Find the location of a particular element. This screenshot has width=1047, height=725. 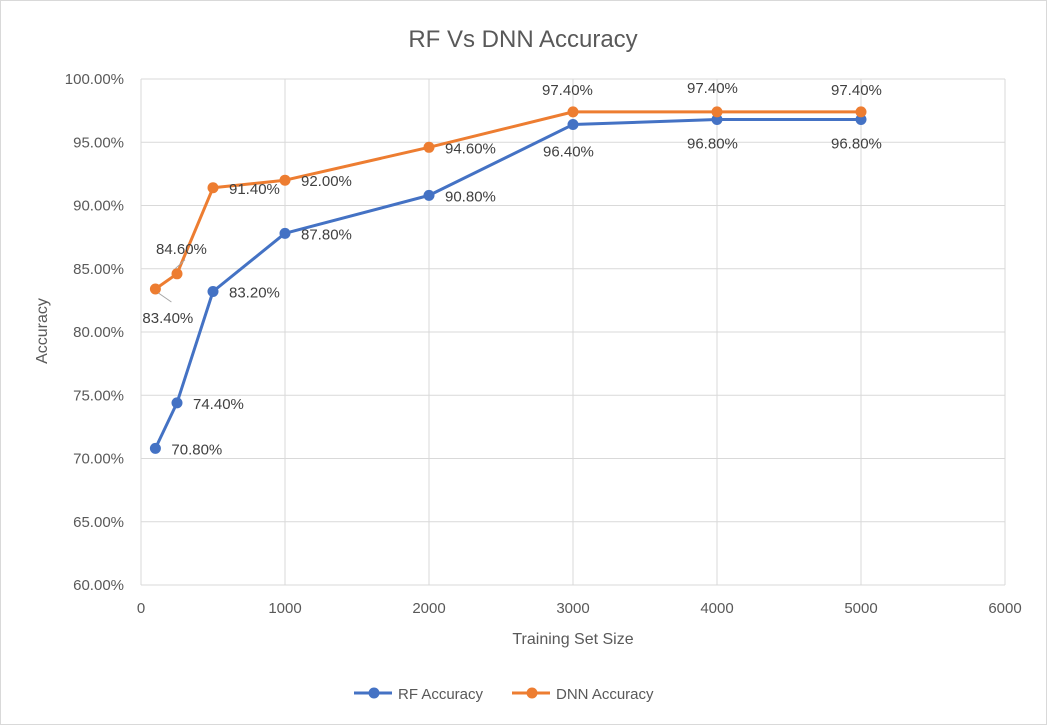

x-tick-label: 0 is located at coordinates (141, 608).